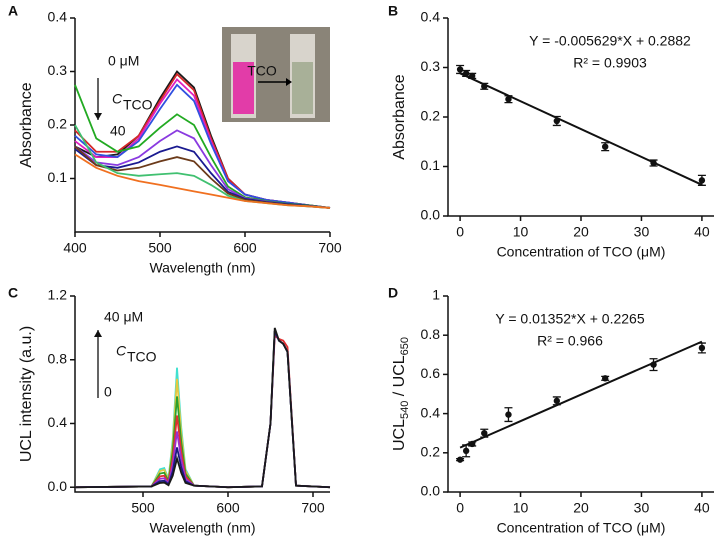 The width and height of the screenshot is (721, 542). What do you see at coordinates (58, 295) in the screenshot?
I see `y-tick-label: 1.2` at bounding box center [58, 295].